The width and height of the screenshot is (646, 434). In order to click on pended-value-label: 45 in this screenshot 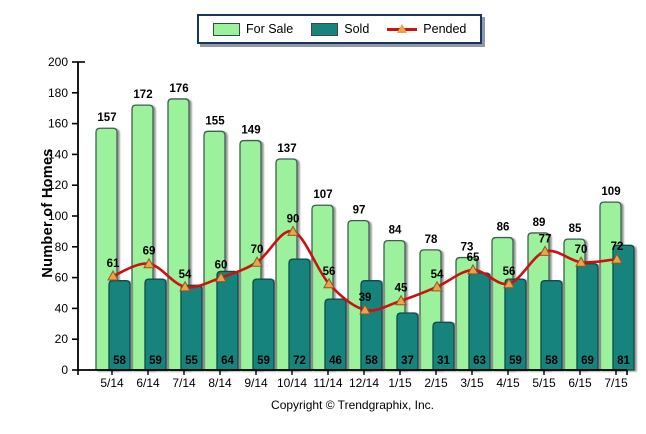, I will do `click(401, 289)`.